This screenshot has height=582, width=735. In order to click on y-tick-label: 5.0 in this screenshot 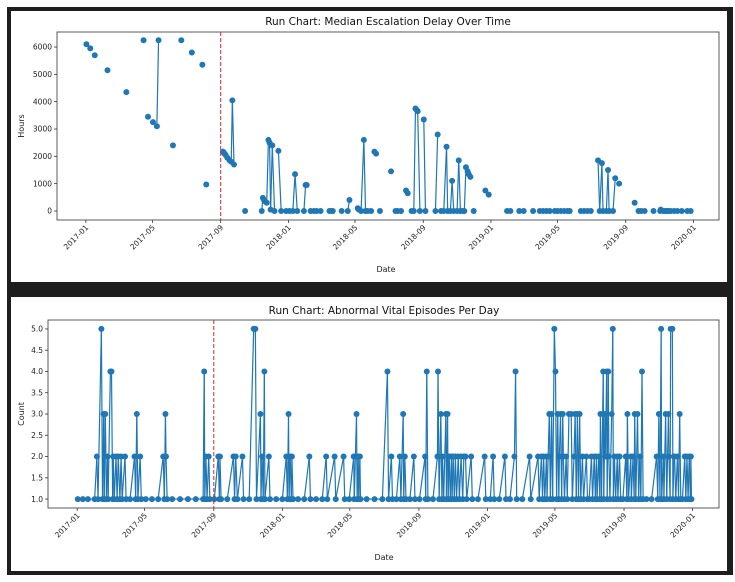, I will do `click(37, 329)`.